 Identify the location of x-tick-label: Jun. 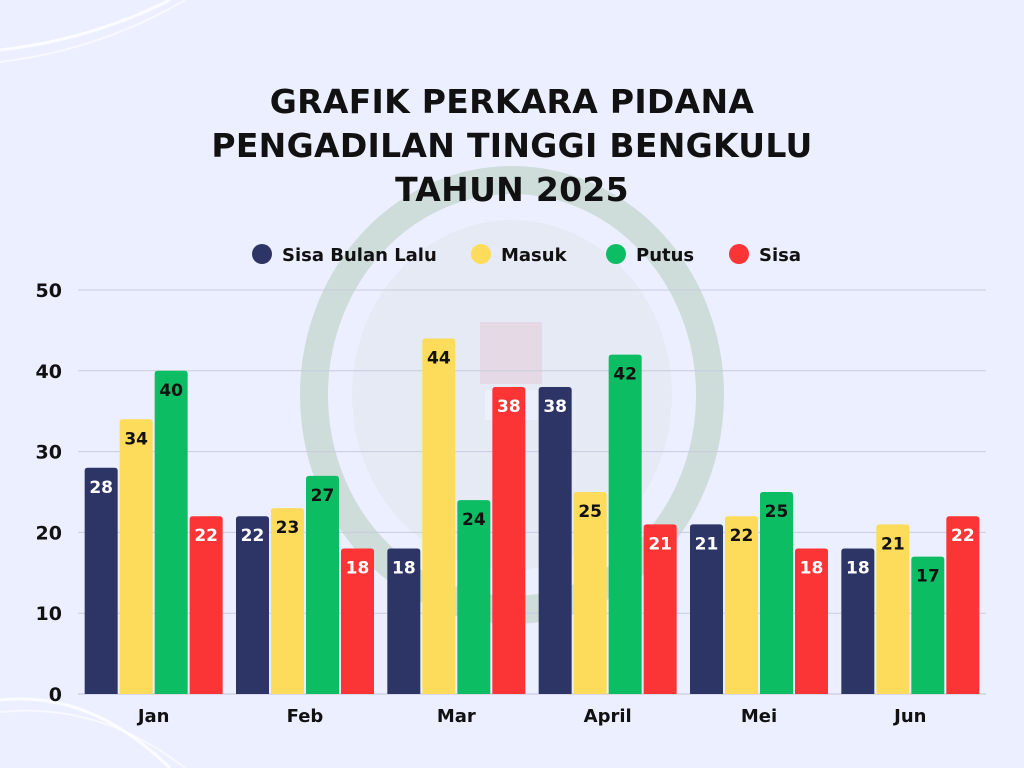
(909, 716).